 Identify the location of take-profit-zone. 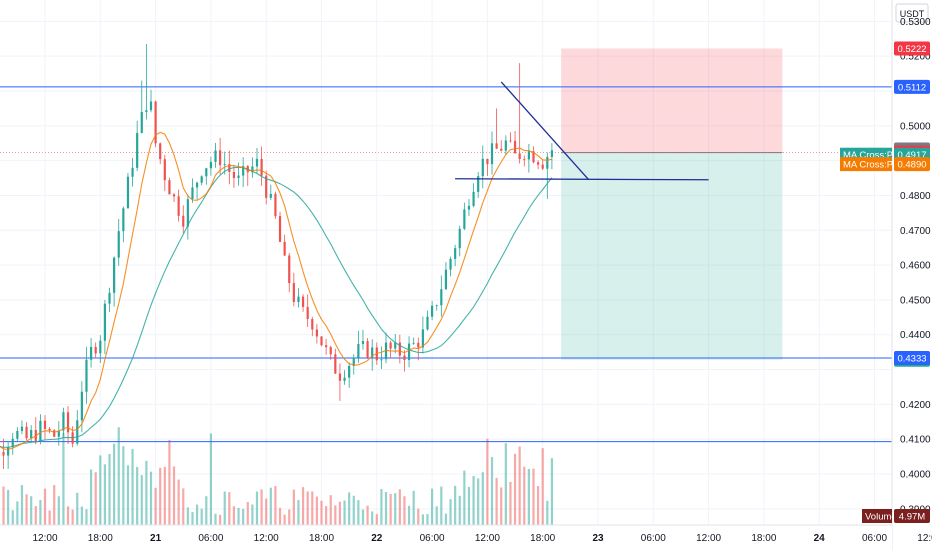
(671, 256).